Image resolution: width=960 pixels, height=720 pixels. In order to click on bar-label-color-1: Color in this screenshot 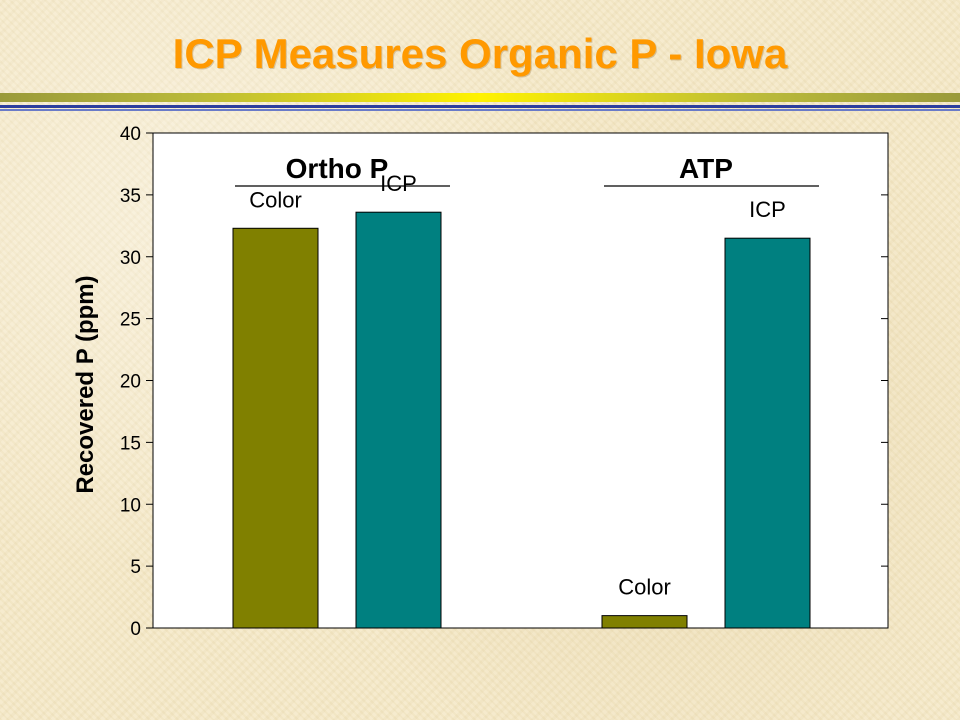, I will do `click(644, 587)`.